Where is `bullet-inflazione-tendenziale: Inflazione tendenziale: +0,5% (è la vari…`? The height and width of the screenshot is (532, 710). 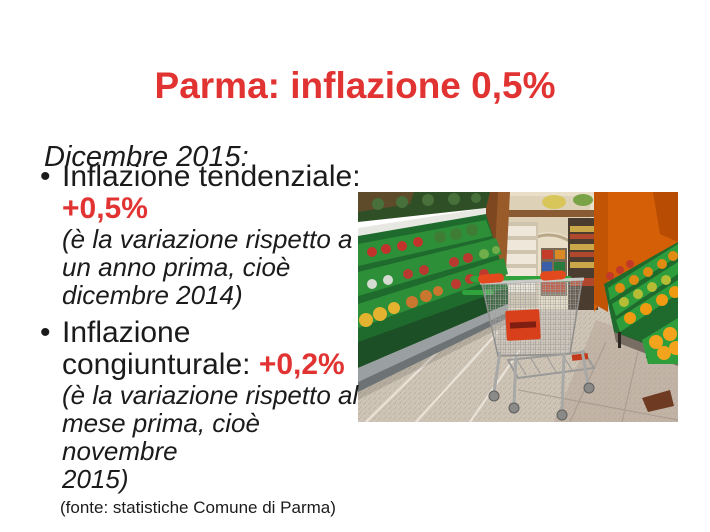 bullet-inflazione-tendenziale: Inflazione tendenziale: +0,5% (è la vari… is located at coordinates (204, 235).